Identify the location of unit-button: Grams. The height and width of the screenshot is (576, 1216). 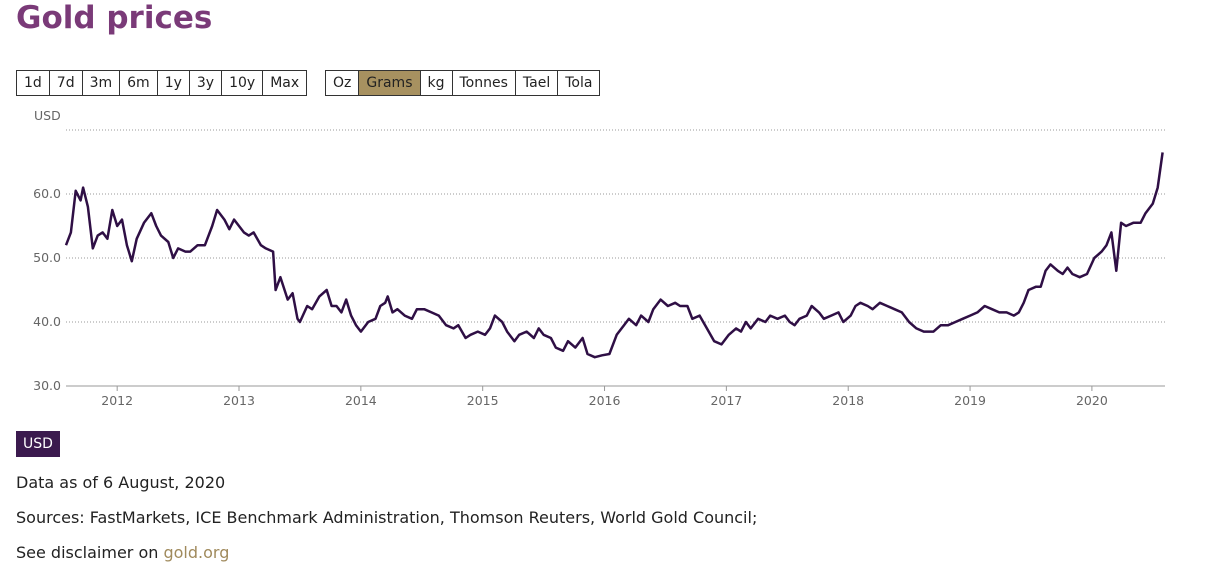
(390, 83).